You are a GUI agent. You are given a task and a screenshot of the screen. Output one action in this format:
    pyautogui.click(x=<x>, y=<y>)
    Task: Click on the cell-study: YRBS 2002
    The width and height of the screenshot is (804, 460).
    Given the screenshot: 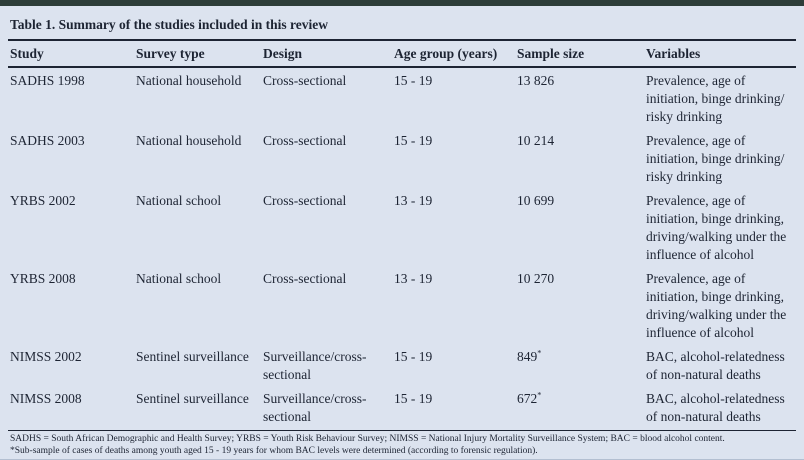 What is the action you would take?
    pyautogui.click(x=43, y=200)
    